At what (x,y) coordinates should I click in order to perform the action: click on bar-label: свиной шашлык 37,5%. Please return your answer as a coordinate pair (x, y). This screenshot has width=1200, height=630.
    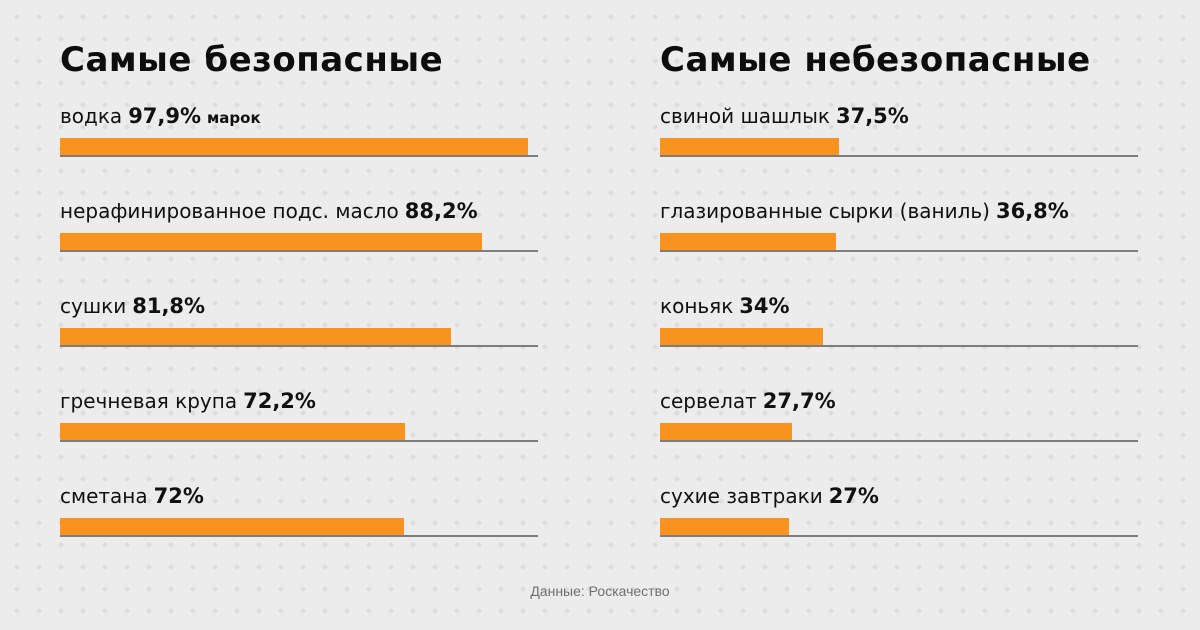
    Looking at the image, I should click on (784, 116).